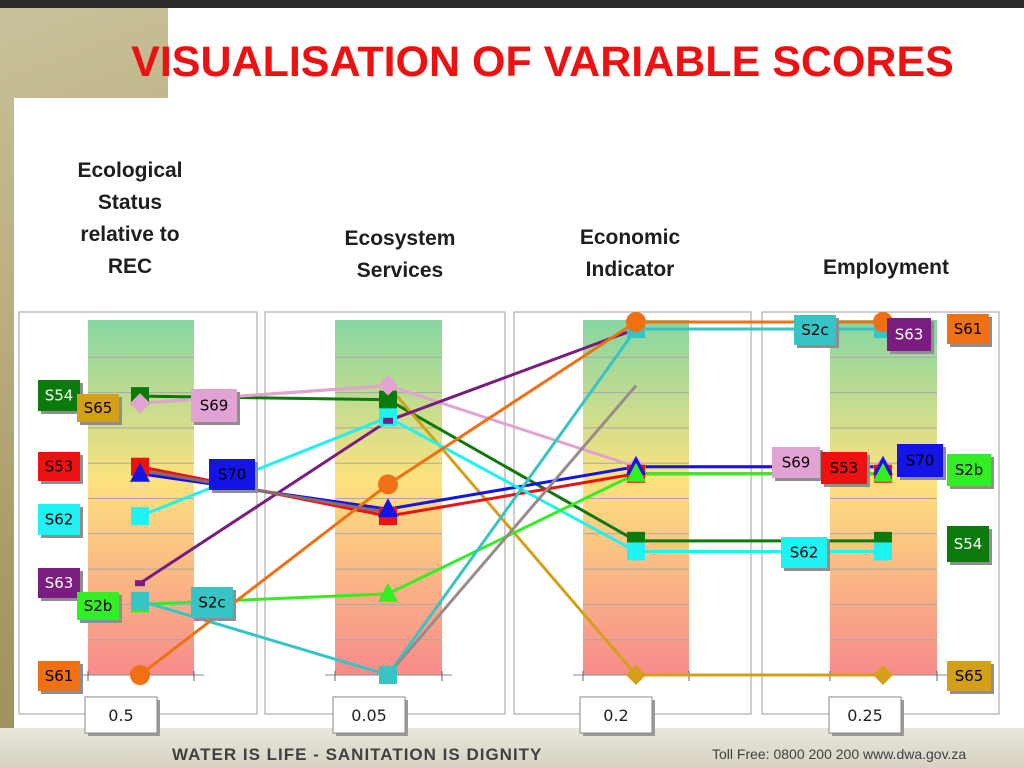  Describe the element at coordinates (357, 754) in the screenshot. I see `footer-slogan: WATER IS LIFE - SANITATION IS DIGNITY` at that location.